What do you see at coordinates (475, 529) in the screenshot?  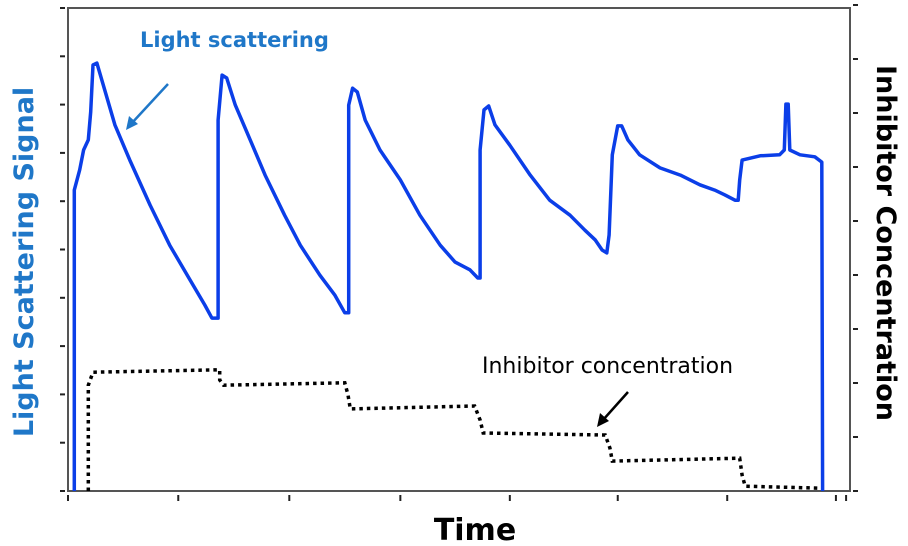 I see `x-axis-label: Time` at bounding box center [475, 529].